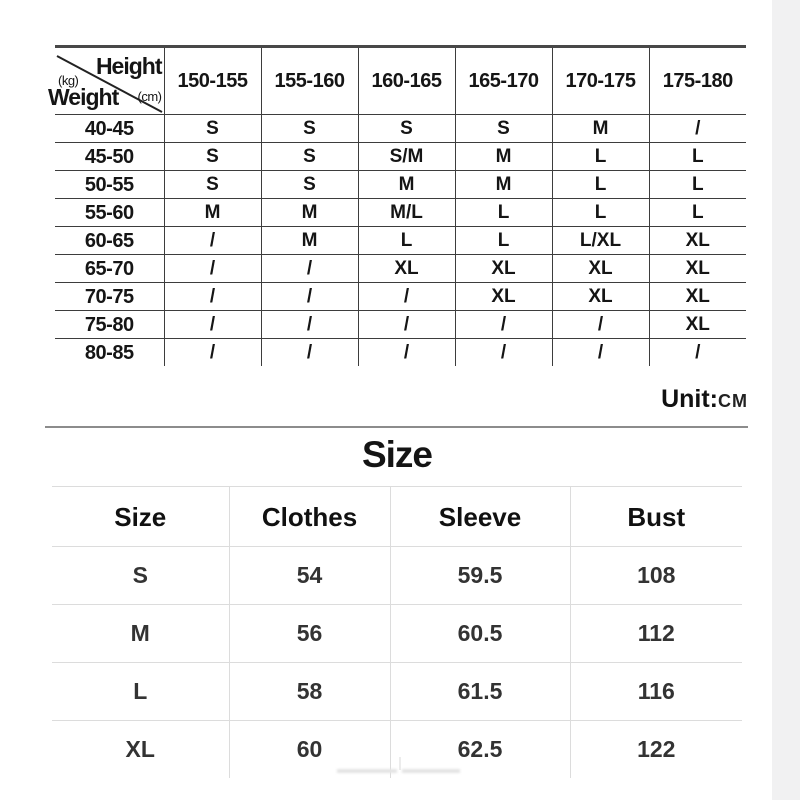 The width and height of the screenshot is (800, 800). I want to click on measurement-sleeve-cell: 59.5, so click(479, 575).